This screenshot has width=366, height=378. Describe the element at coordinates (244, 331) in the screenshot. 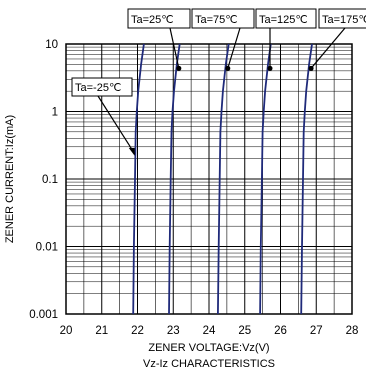

I see `x-tick-label: 25` at that location.